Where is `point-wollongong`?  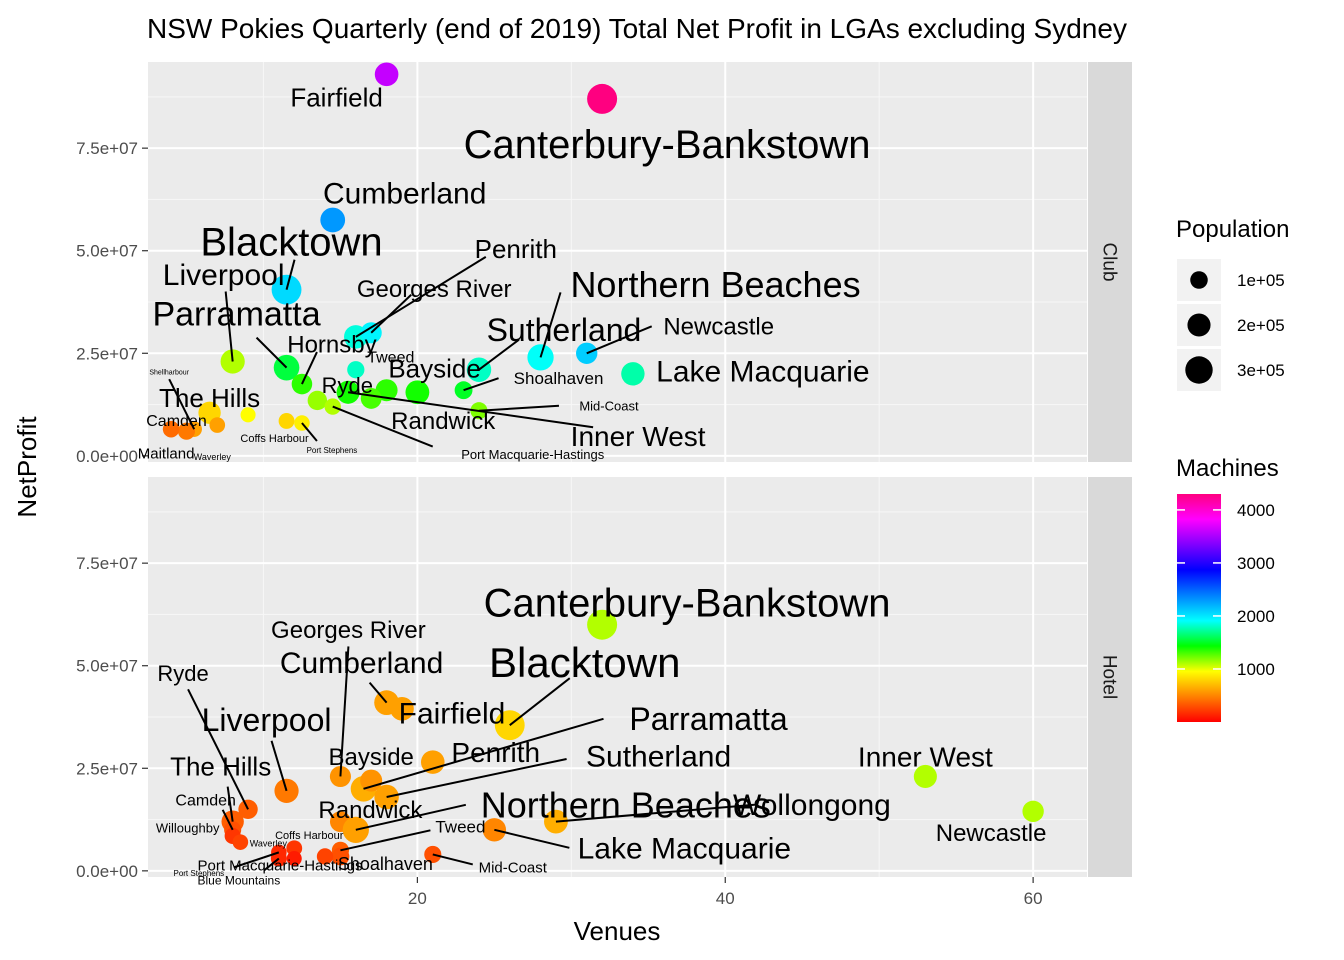
point-wollongong is located at coordinates (417, 392).